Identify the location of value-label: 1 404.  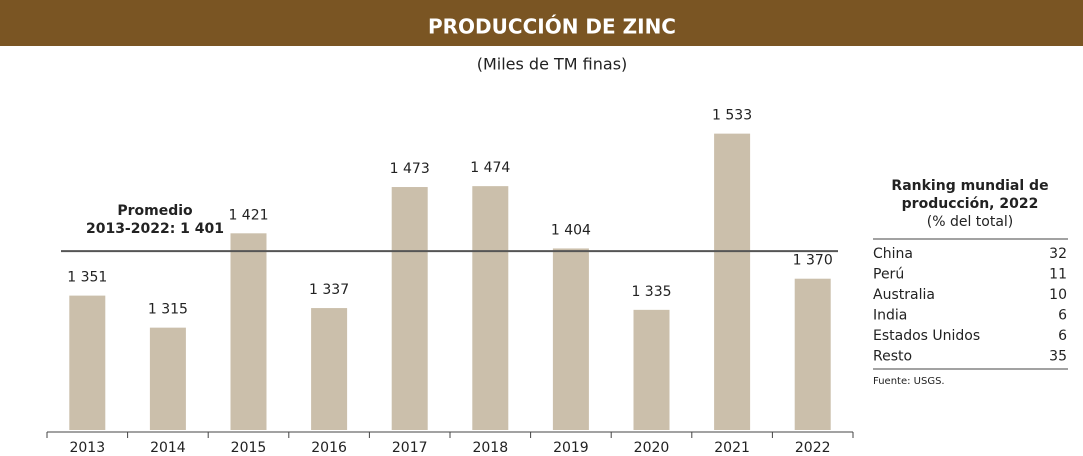
(571, 230).